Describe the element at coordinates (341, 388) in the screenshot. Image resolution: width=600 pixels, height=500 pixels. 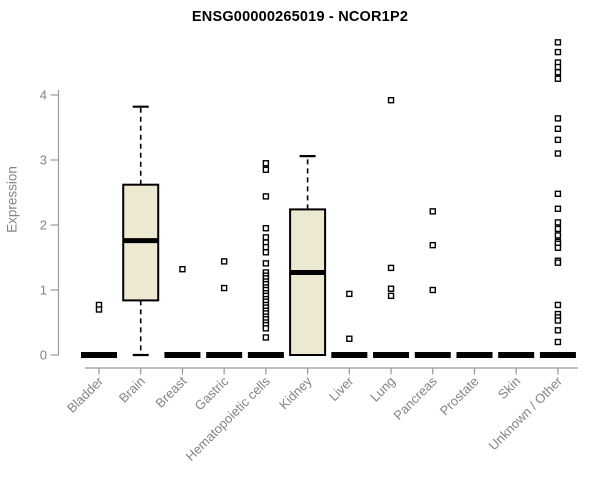
I see `x-tick-label-liver: Liver` at that location.